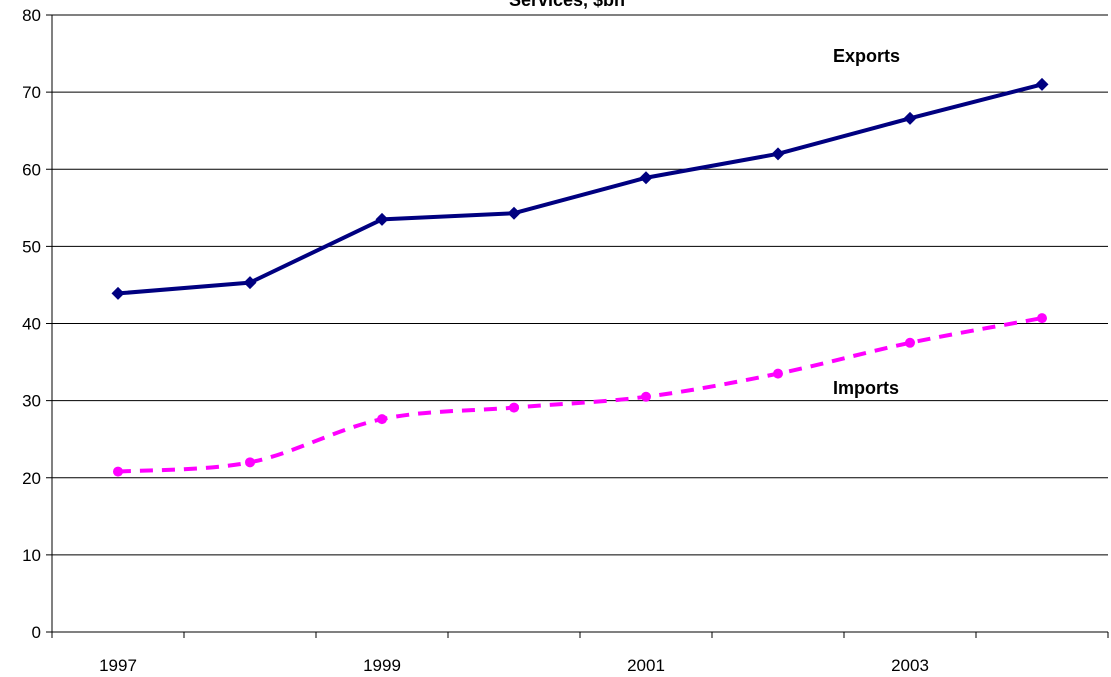 The height and width of the screenshot is (677, 1111). Describe the element at coordinates (118, 471) in the screenshot. I see `imports-point-1997` at that location.